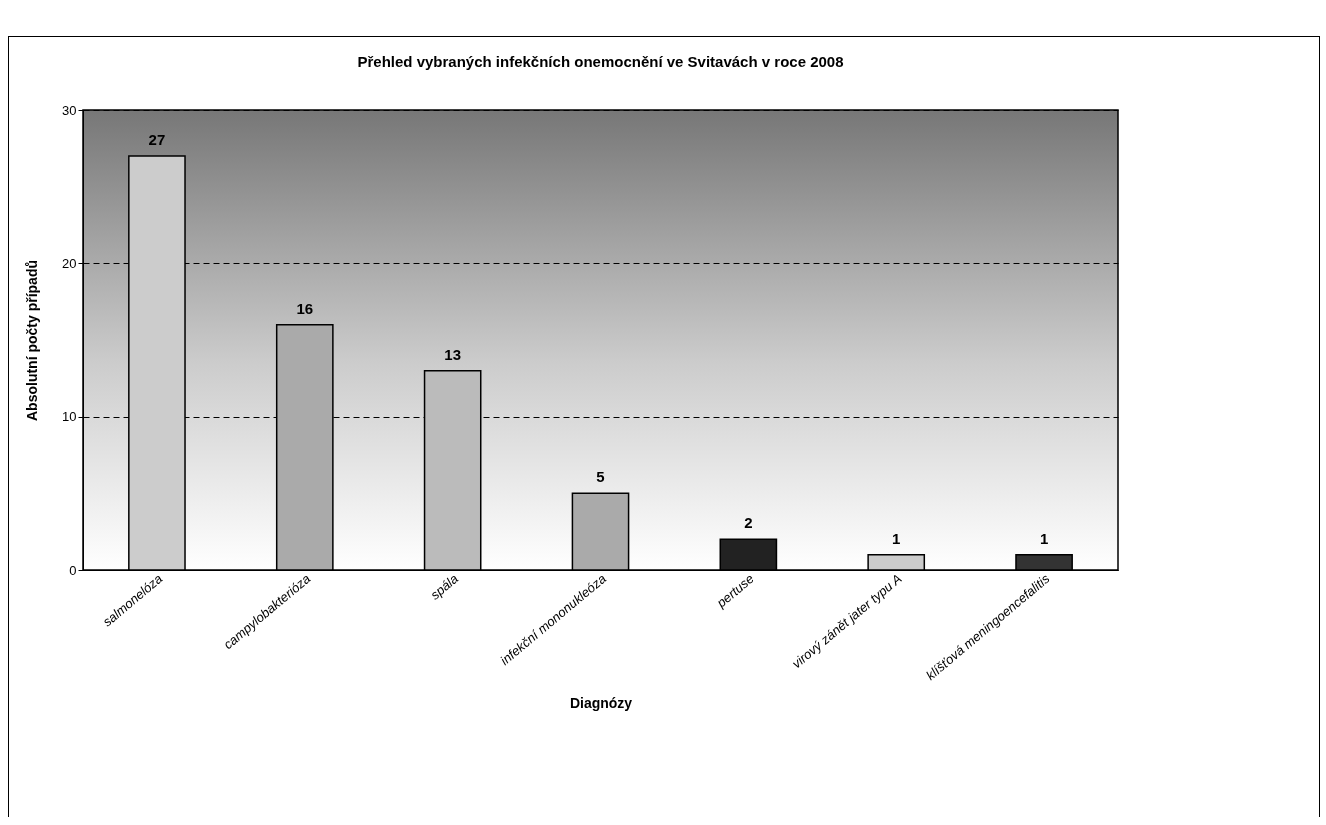  What do you see at coordinates (32, 340) in the screenshot?
I see `y-axis-title: Absolutní počty případů` at bounding box center [32, 340].